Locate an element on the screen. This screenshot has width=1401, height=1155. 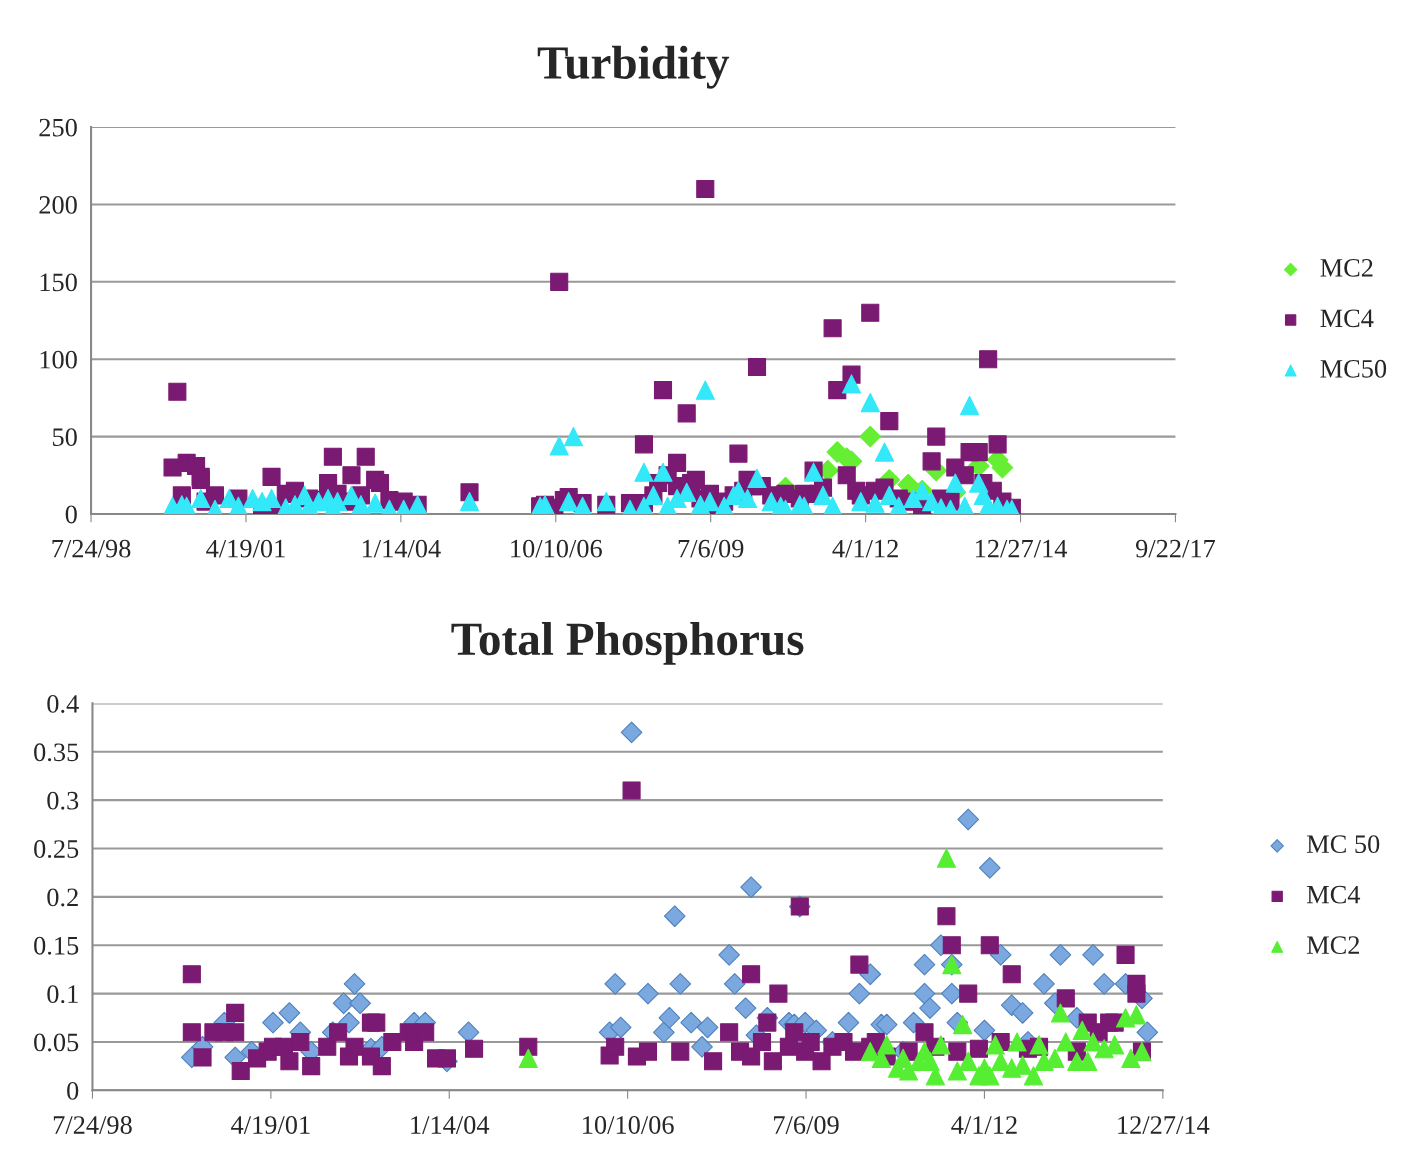
y-tick-label: 50 is located at coordinates (65, 437).